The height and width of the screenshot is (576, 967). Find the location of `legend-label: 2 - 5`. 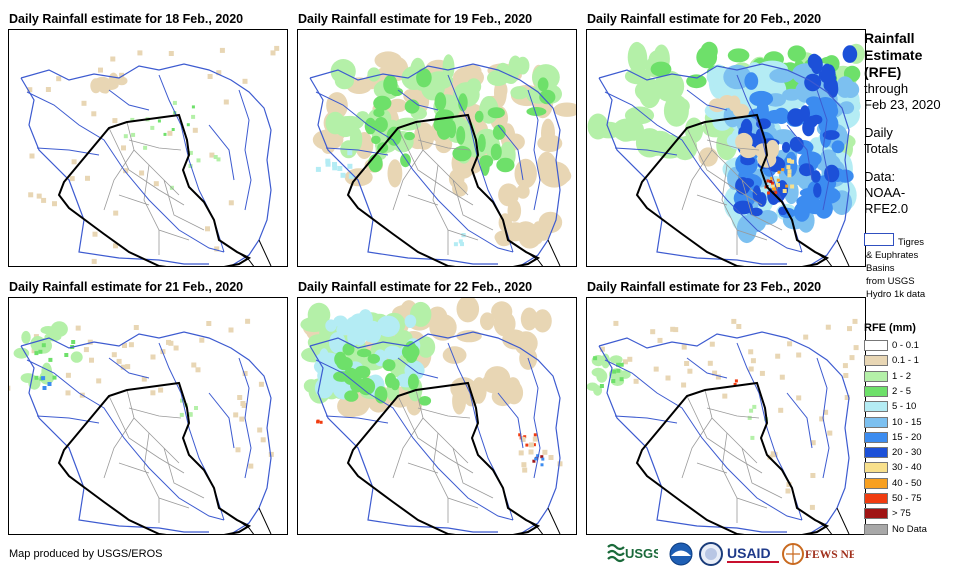

legend-label: 2 - 5 is located at coordinates (902, 391).